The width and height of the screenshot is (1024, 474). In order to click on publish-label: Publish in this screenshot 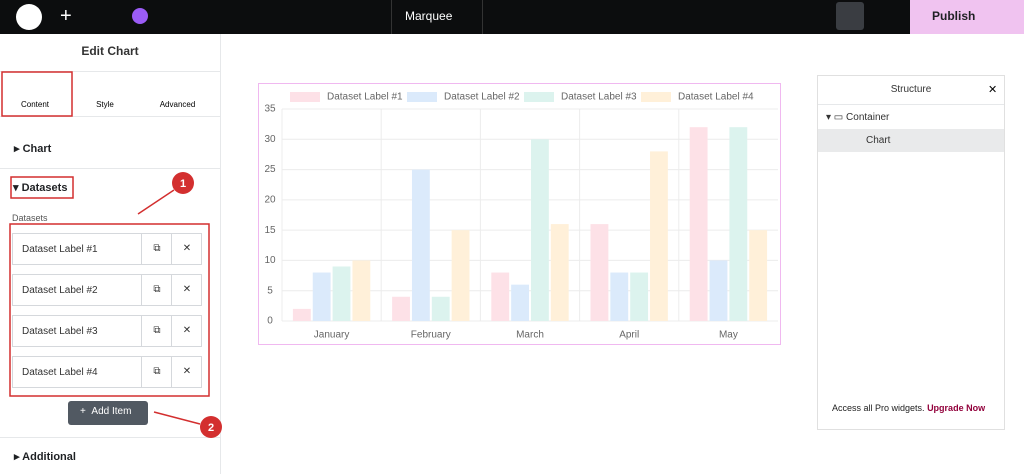, I will do `click(954, 16)`.